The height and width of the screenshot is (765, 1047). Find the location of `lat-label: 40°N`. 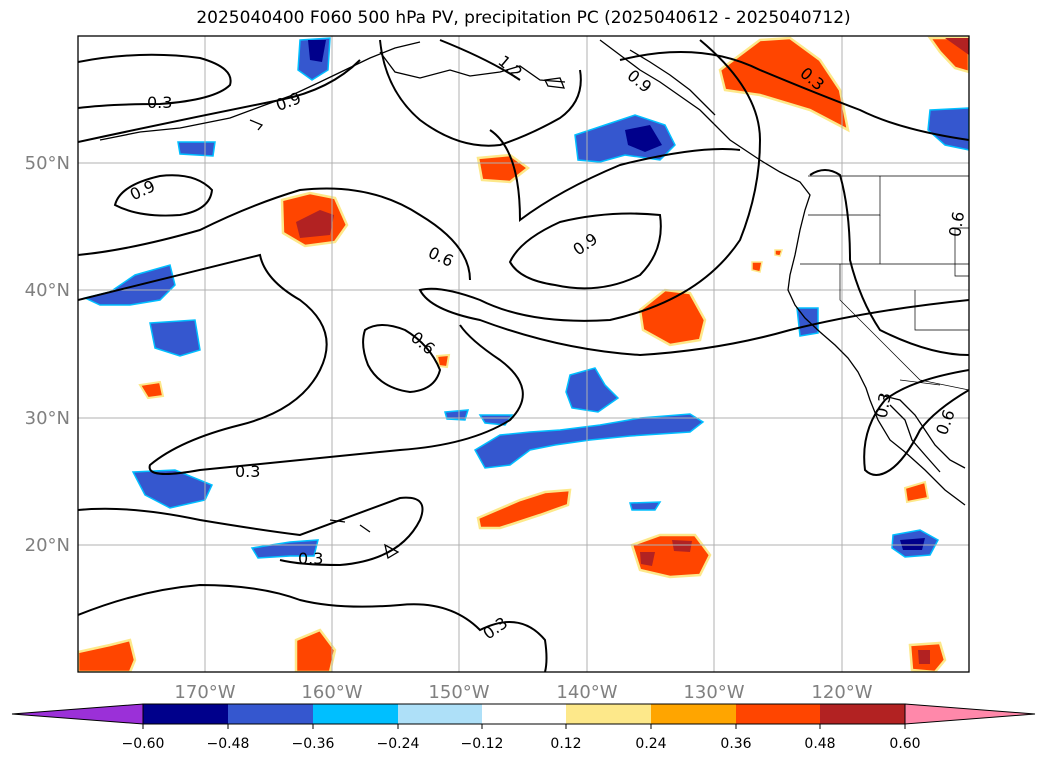

lat-label: 40°N is located at coordinates (47, 290).